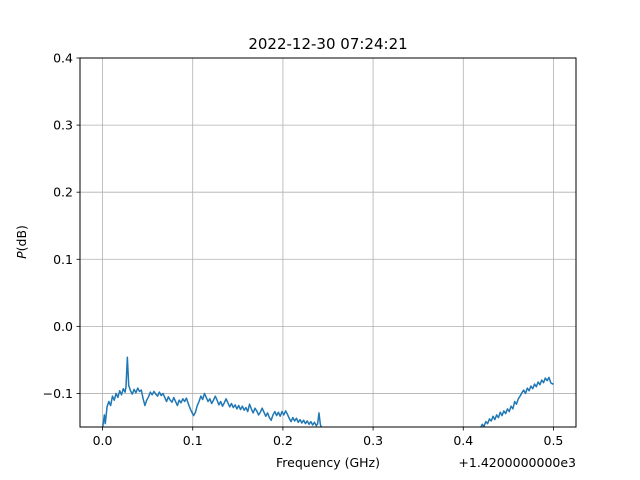 This screenshot has width=640, height=480. Describe the element at coordinates (373, 440) in the screenshot. I see `x-tick-label: 0.3` at that location.